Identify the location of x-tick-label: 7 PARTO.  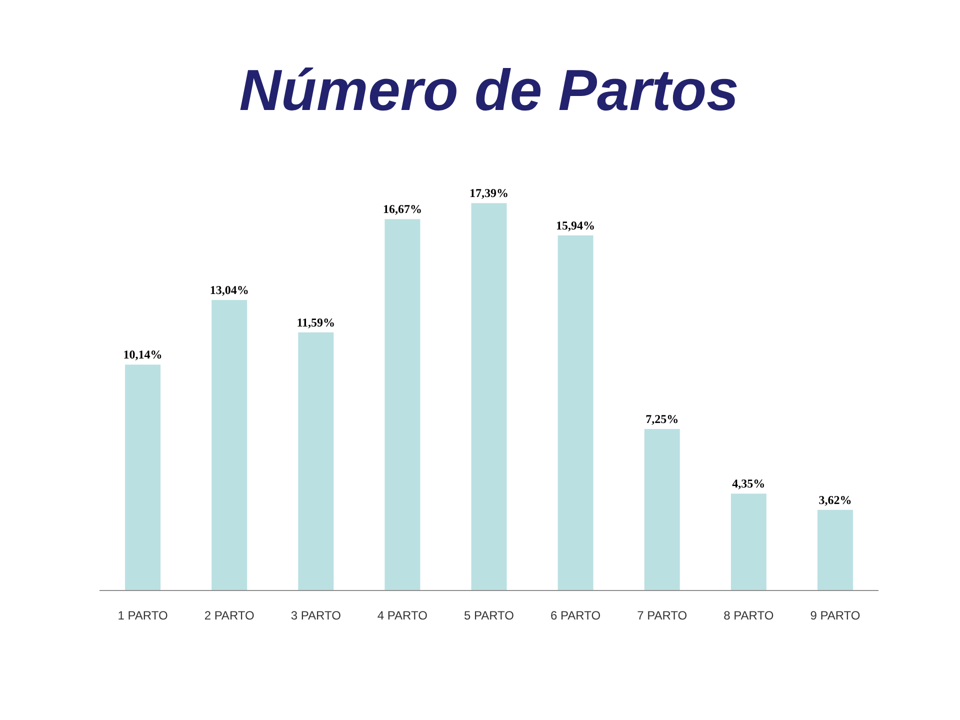
(662, 615).